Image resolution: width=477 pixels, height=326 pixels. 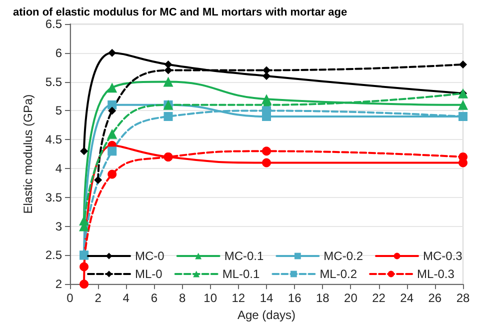 What do you see at coordinates (53, 255) in the screenshot?
I see `y-tick-label: 2.5` at bounding box center [53, 255].